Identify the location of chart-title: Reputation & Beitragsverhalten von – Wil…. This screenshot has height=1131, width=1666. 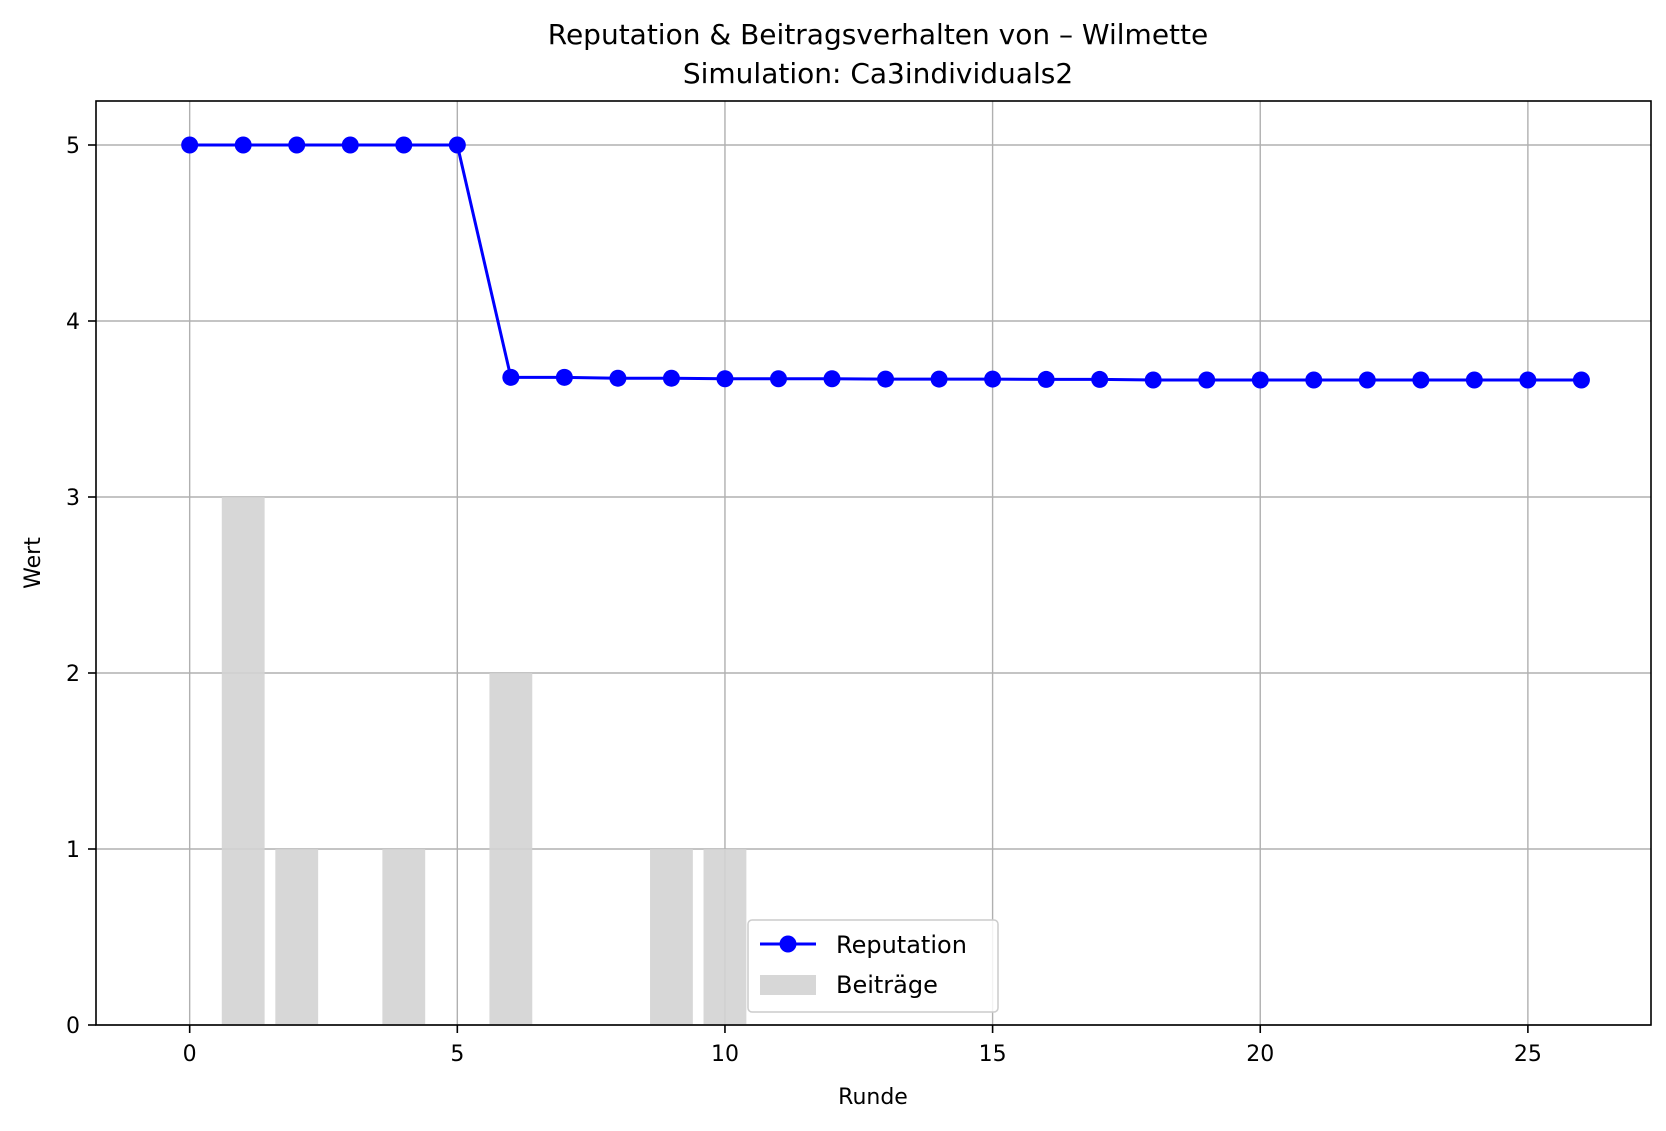
(878, 34).